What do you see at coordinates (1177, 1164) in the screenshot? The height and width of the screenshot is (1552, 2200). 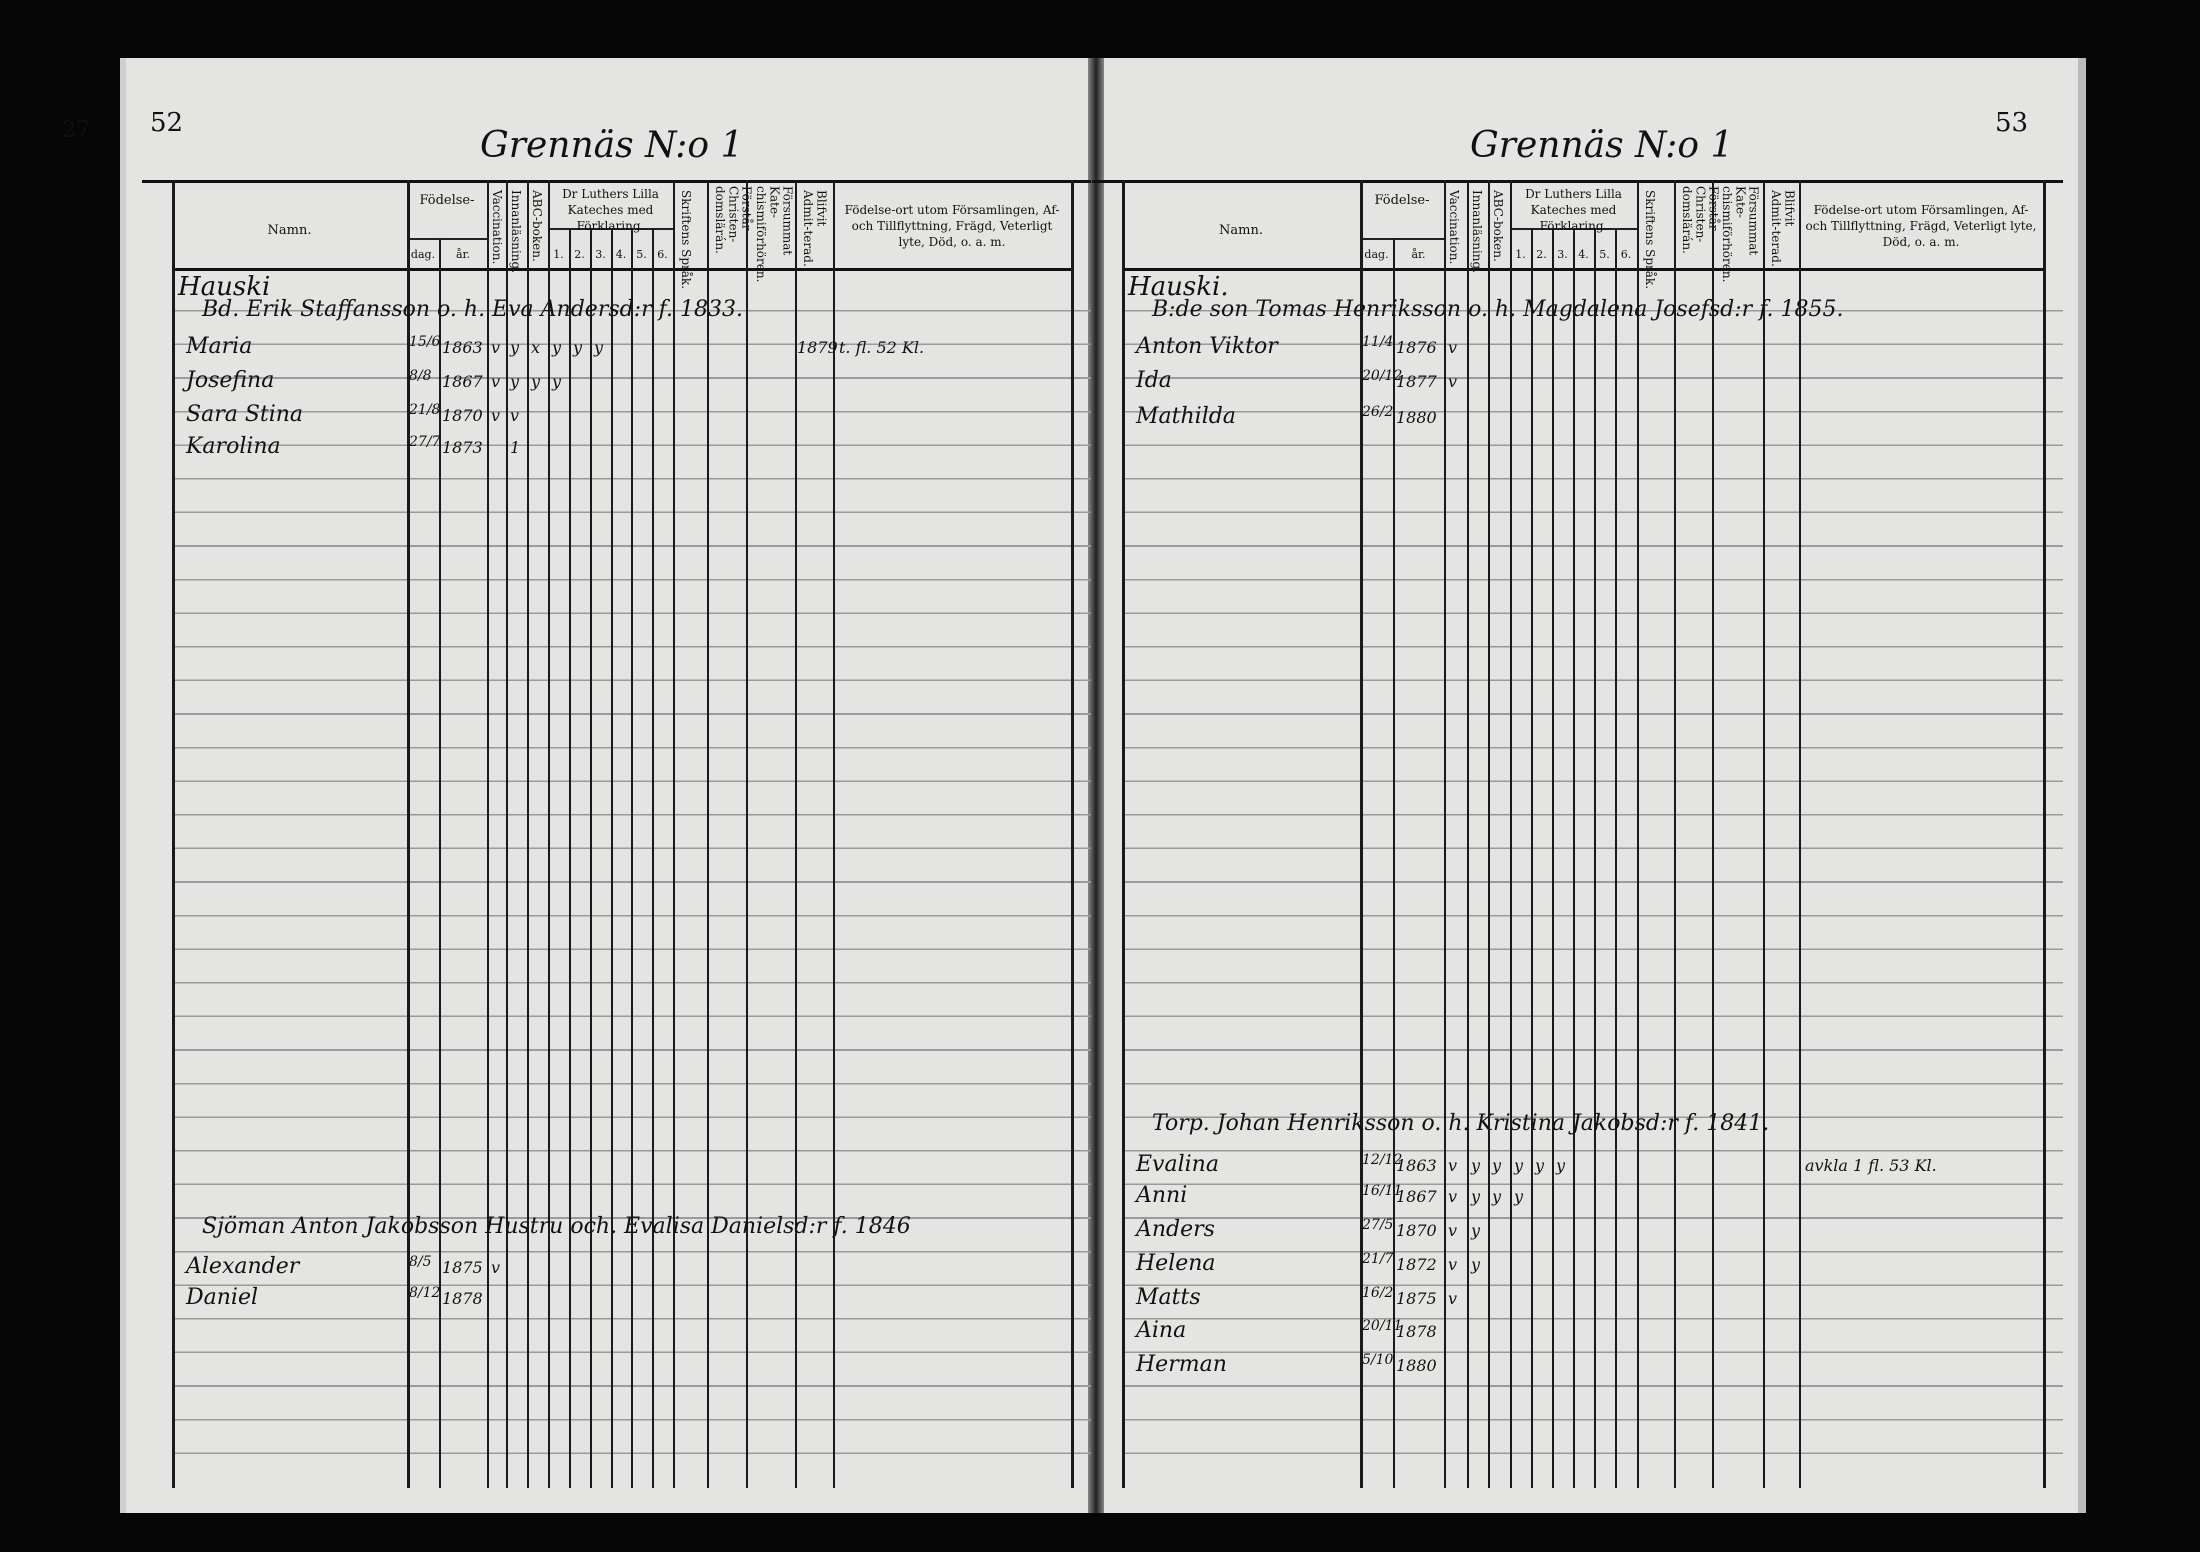 I see `member-name: Evalina` at bounding box center [1177, 1164].